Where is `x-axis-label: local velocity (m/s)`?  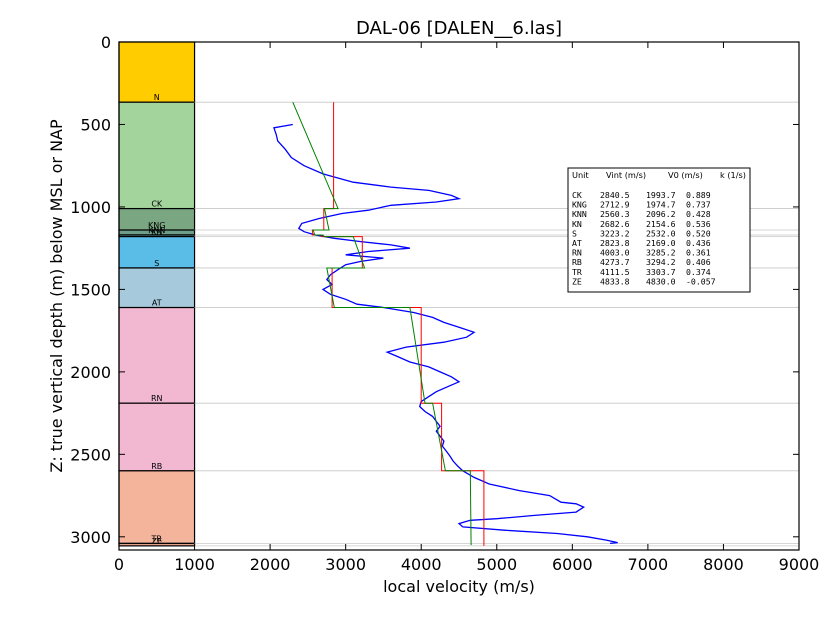 x-axis-label: local velocity (m/s) is located at coordinates (459, 586).